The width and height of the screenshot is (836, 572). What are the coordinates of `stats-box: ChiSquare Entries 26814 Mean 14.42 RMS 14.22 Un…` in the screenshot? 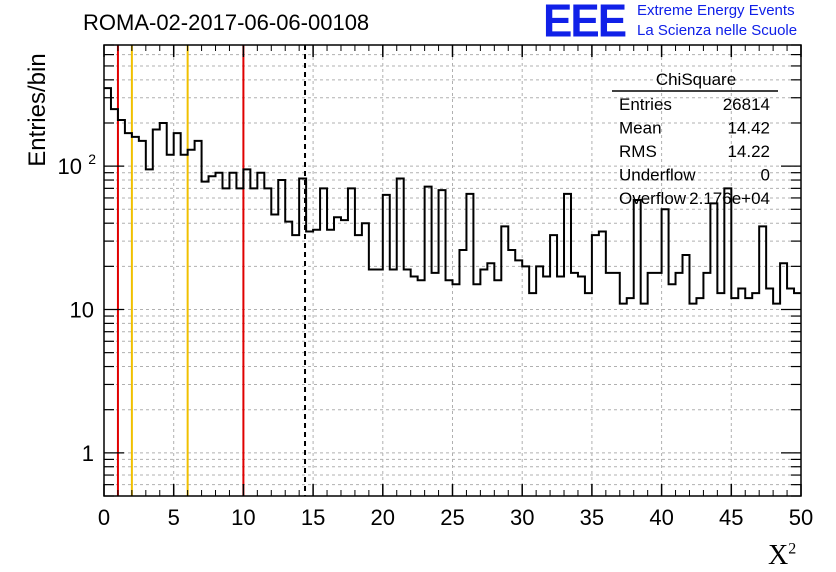 It's located at (695, 139).